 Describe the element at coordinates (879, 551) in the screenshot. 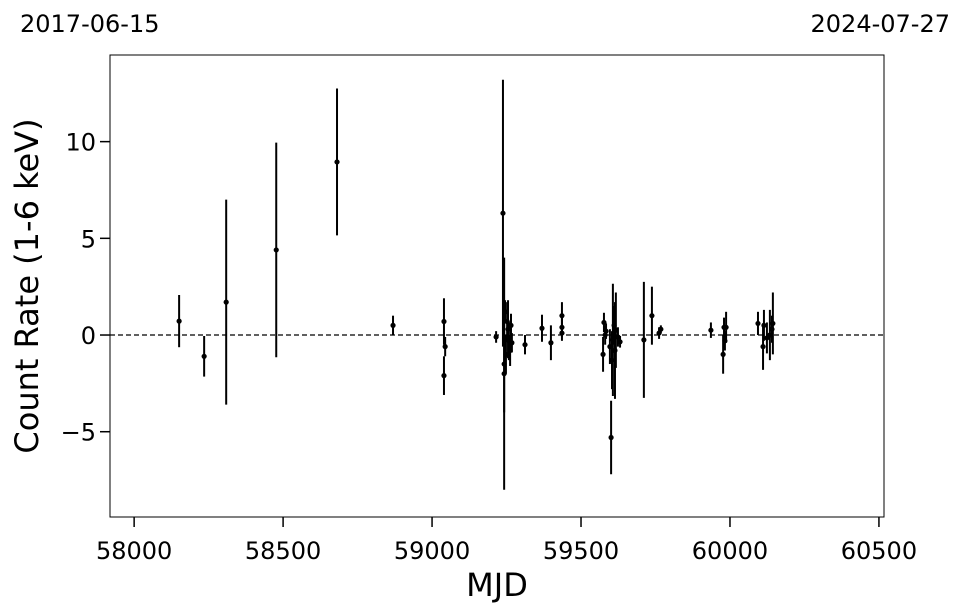

I see `x-tick-label: 60500` at that location.